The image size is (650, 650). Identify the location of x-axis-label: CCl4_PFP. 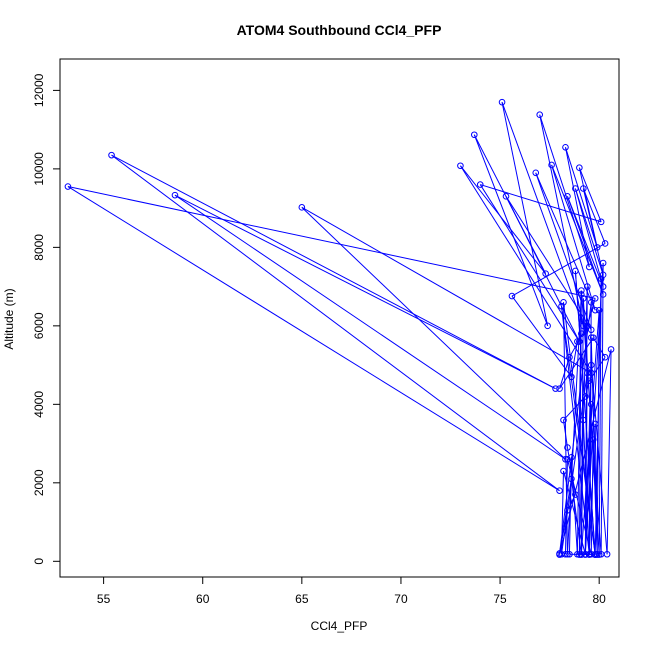
(339, 626).